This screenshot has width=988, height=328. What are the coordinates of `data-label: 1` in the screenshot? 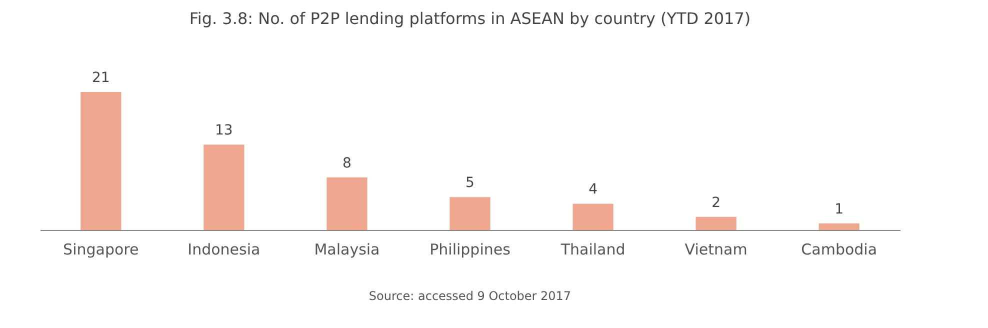 It's located at (839, 209).